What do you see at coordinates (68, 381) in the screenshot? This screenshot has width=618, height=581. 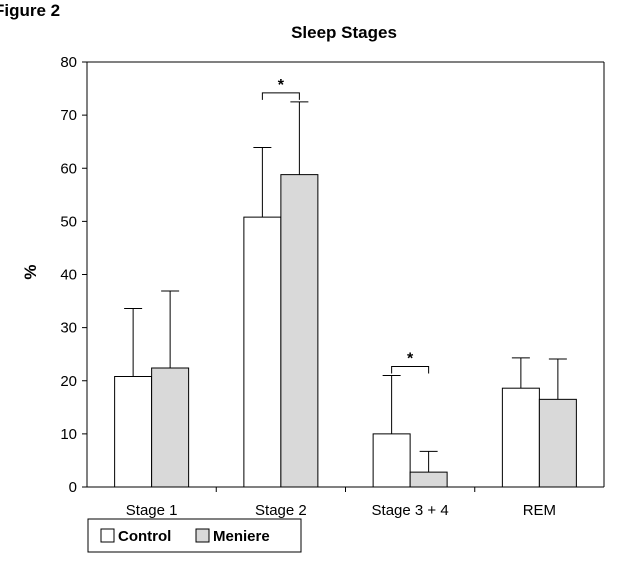 I see `y-tick-label: 20` at bounding box center [68, 381].